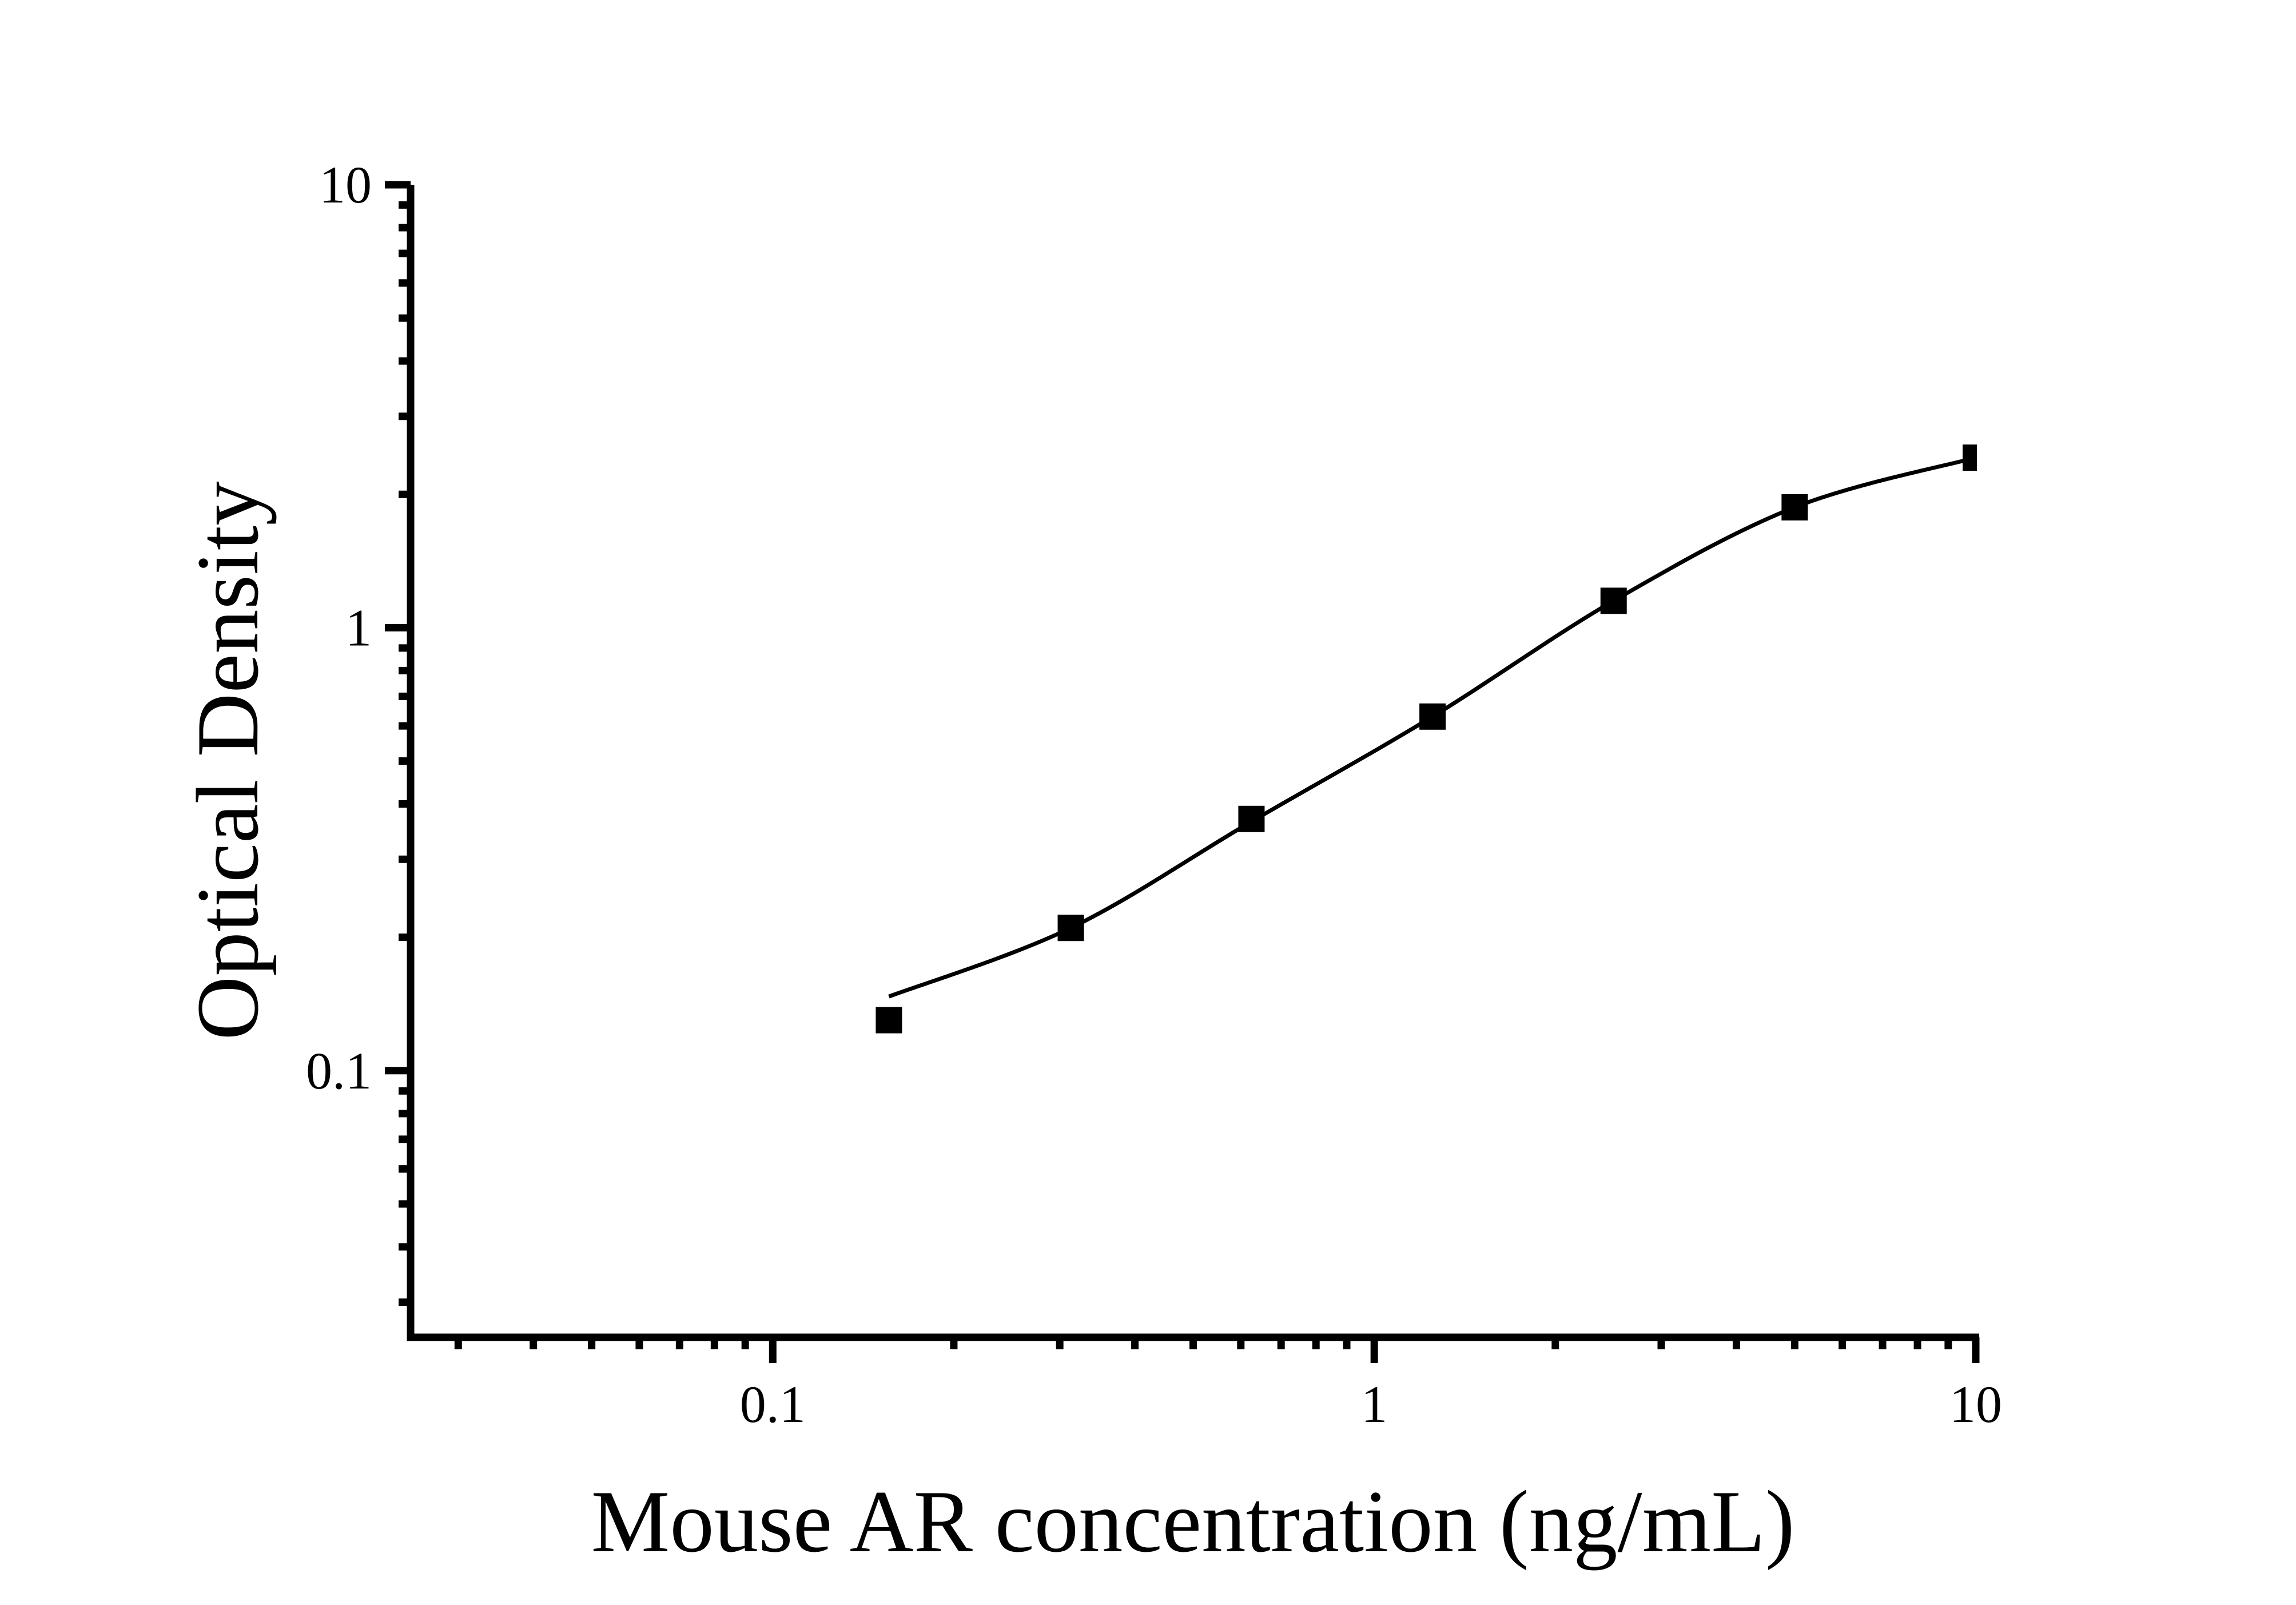 This screenshot has height=1605, width=2296. I want to click on x-tick-label: 0.1, so click(773, 1404).